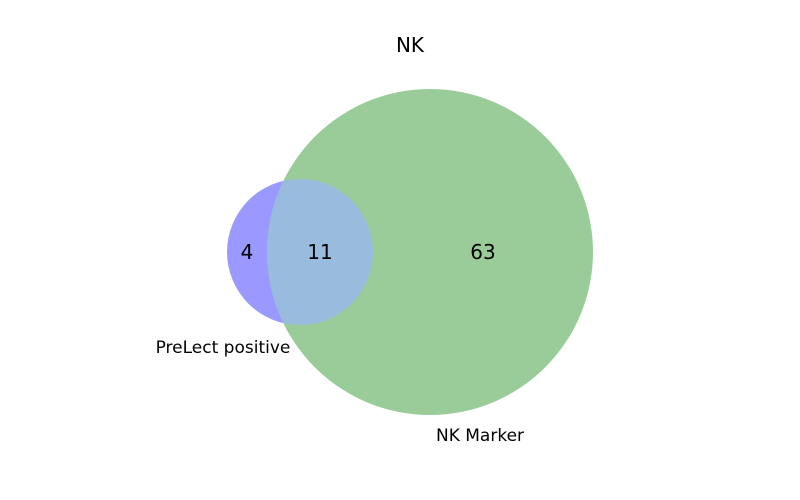 This screenshot has width=800, height=500. Describe the element at coordinates (223, 348) in the screenshot. I see `set-label-prelect-positive: PreLect positive` at that location.